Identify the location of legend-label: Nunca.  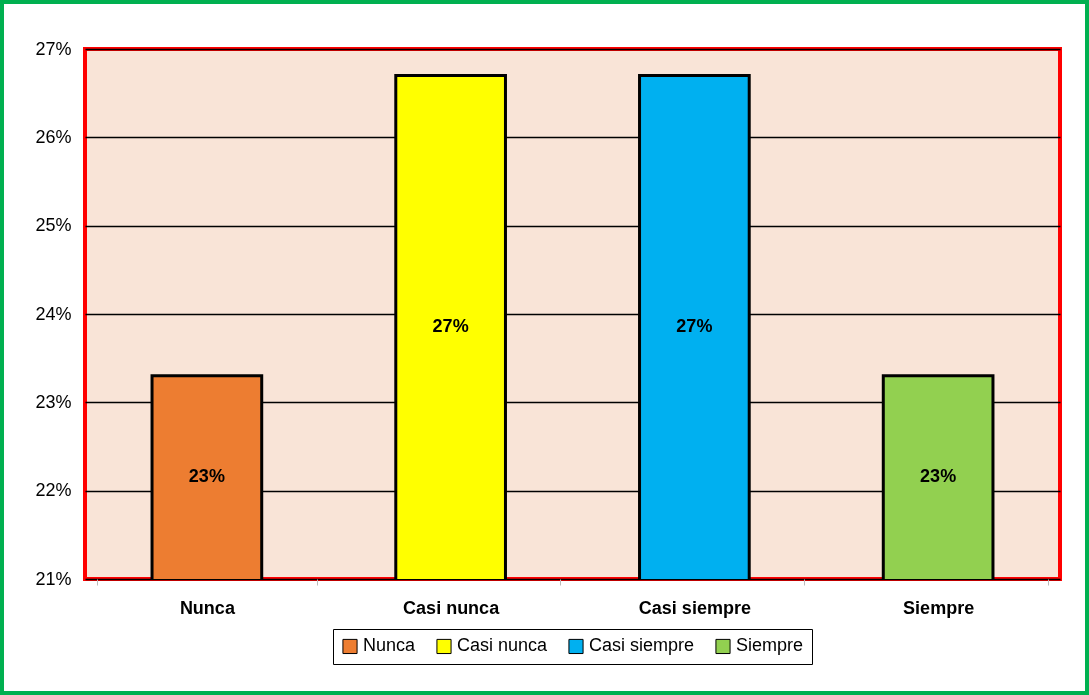
(390, 645).